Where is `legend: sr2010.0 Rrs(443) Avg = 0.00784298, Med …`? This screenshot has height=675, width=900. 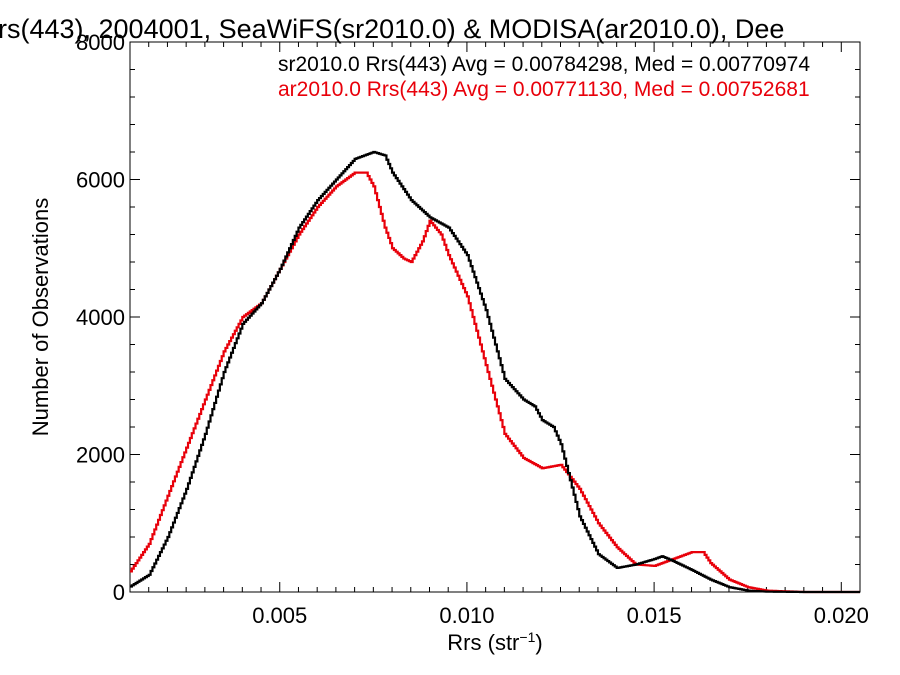
legend: sr2010.0 Rrs(443) Avg = 0.00784298, Med … is located at coordinates (544, 77).